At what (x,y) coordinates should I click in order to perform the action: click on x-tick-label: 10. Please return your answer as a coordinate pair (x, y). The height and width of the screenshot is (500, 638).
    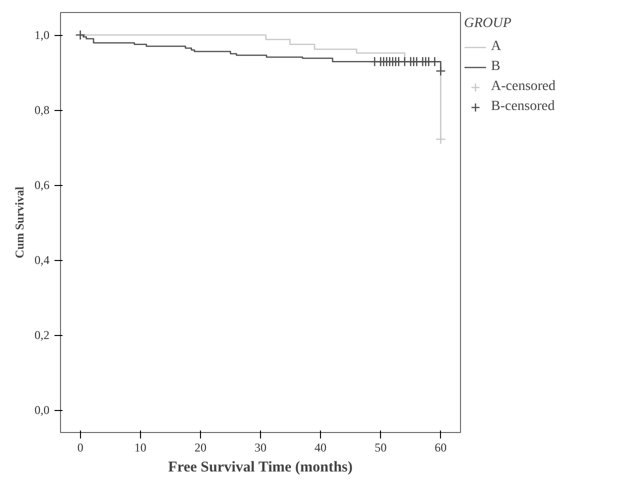
    Looking at the image, I should click on (140, 447).